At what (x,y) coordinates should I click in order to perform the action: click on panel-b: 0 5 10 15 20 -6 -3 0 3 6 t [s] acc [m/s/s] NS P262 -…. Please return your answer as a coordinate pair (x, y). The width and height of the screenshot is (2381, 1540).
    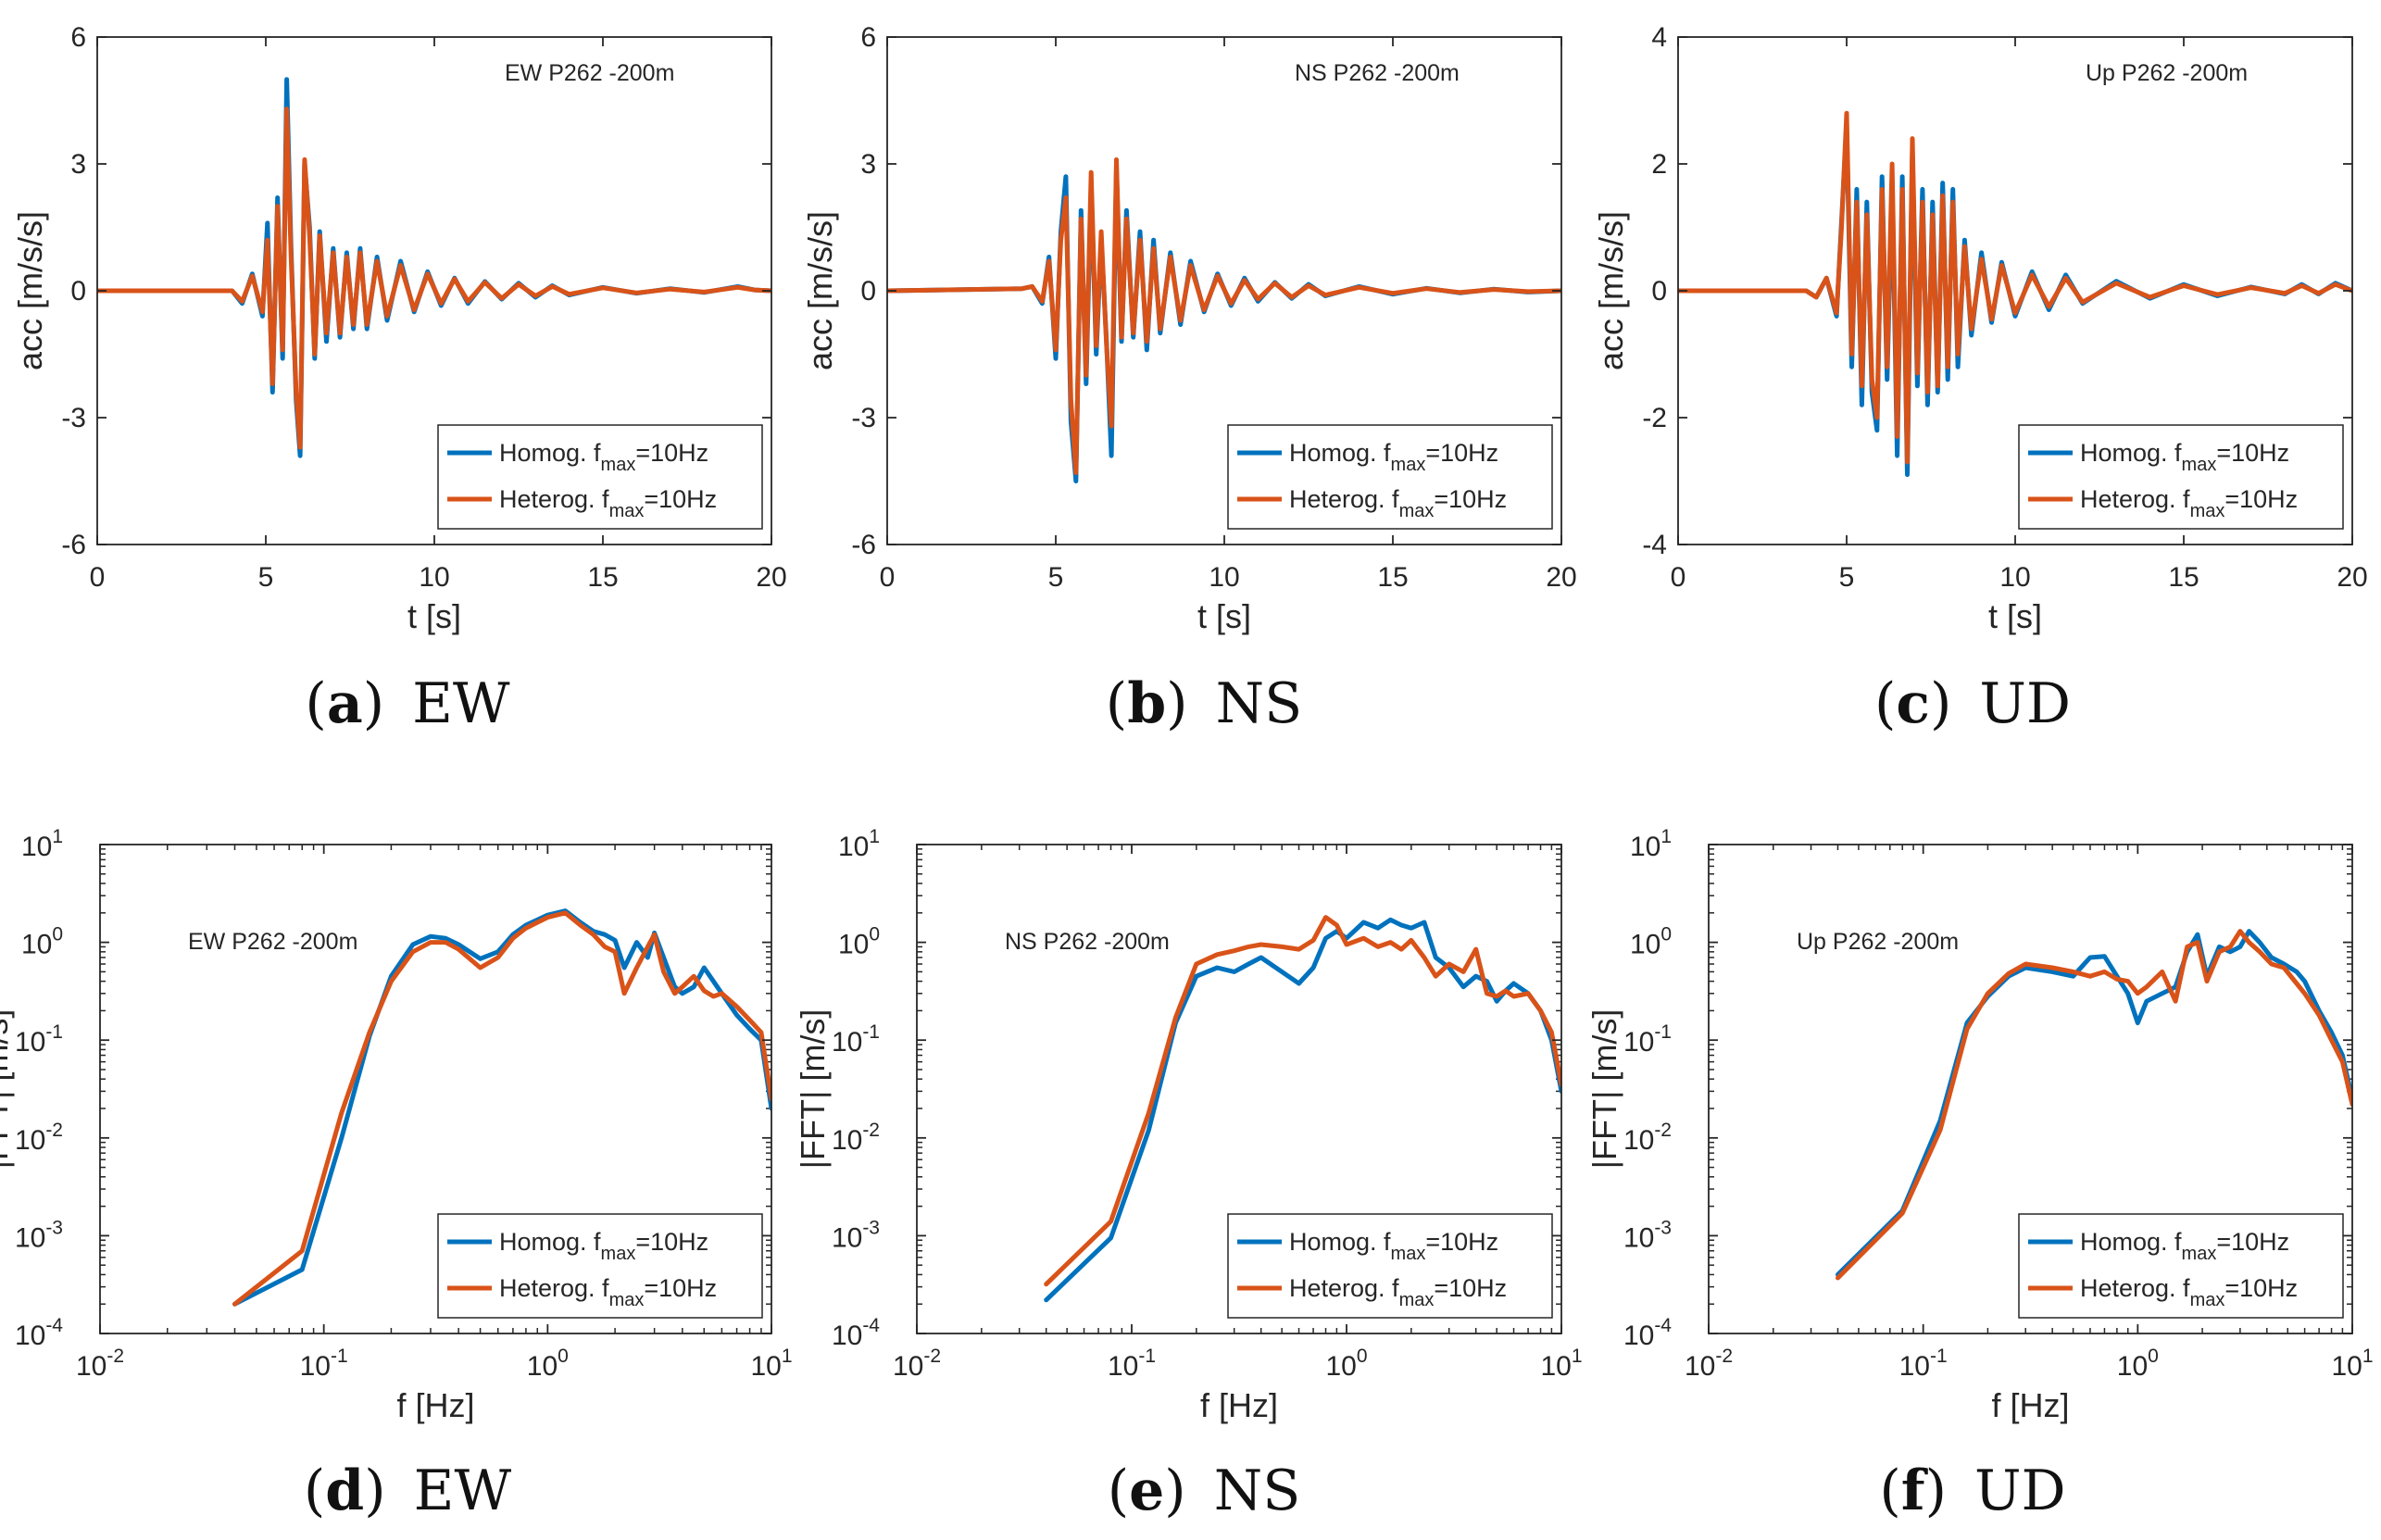
    Looking at the image, I should click on (1189, 328).